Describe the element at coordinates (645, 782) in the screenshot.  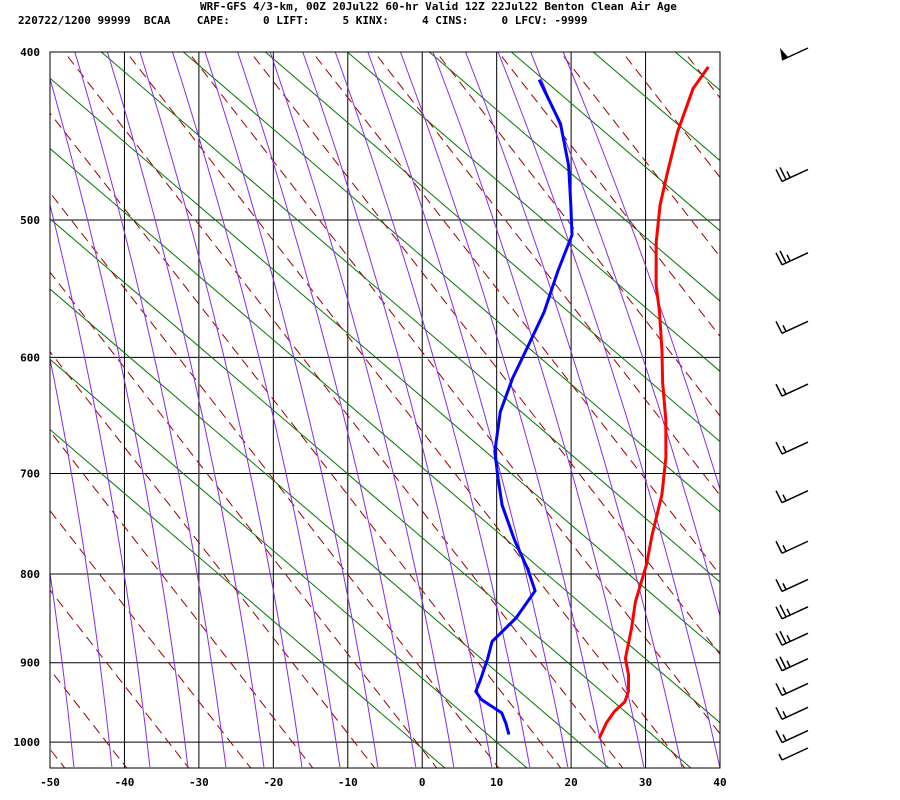
I see `x-tick-label: 30` at that location.